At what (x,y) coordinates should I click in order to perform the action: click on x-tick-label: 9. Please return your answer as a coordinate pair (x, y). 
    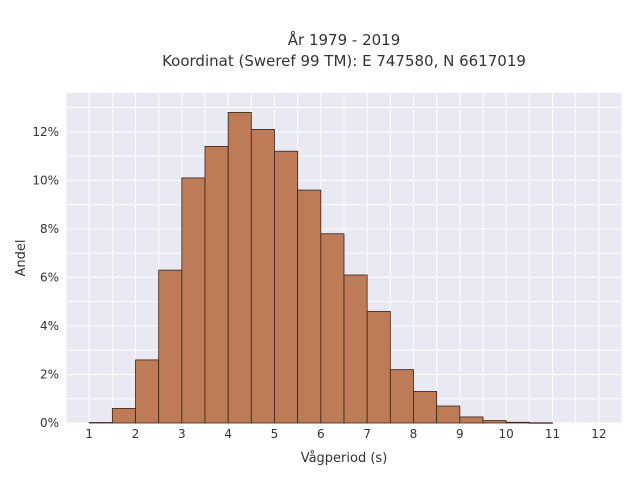
    Looking at the image, I should click on (460, 434).